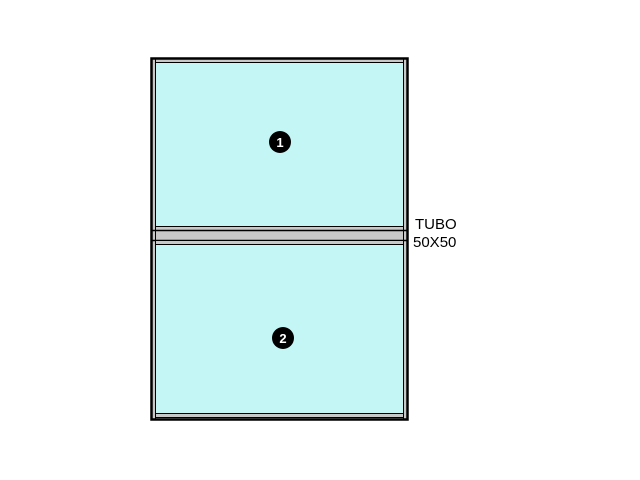 The height and width of the screenshot is (480, 640). I want to click on panel-number-1: 1, so click(279, 142).